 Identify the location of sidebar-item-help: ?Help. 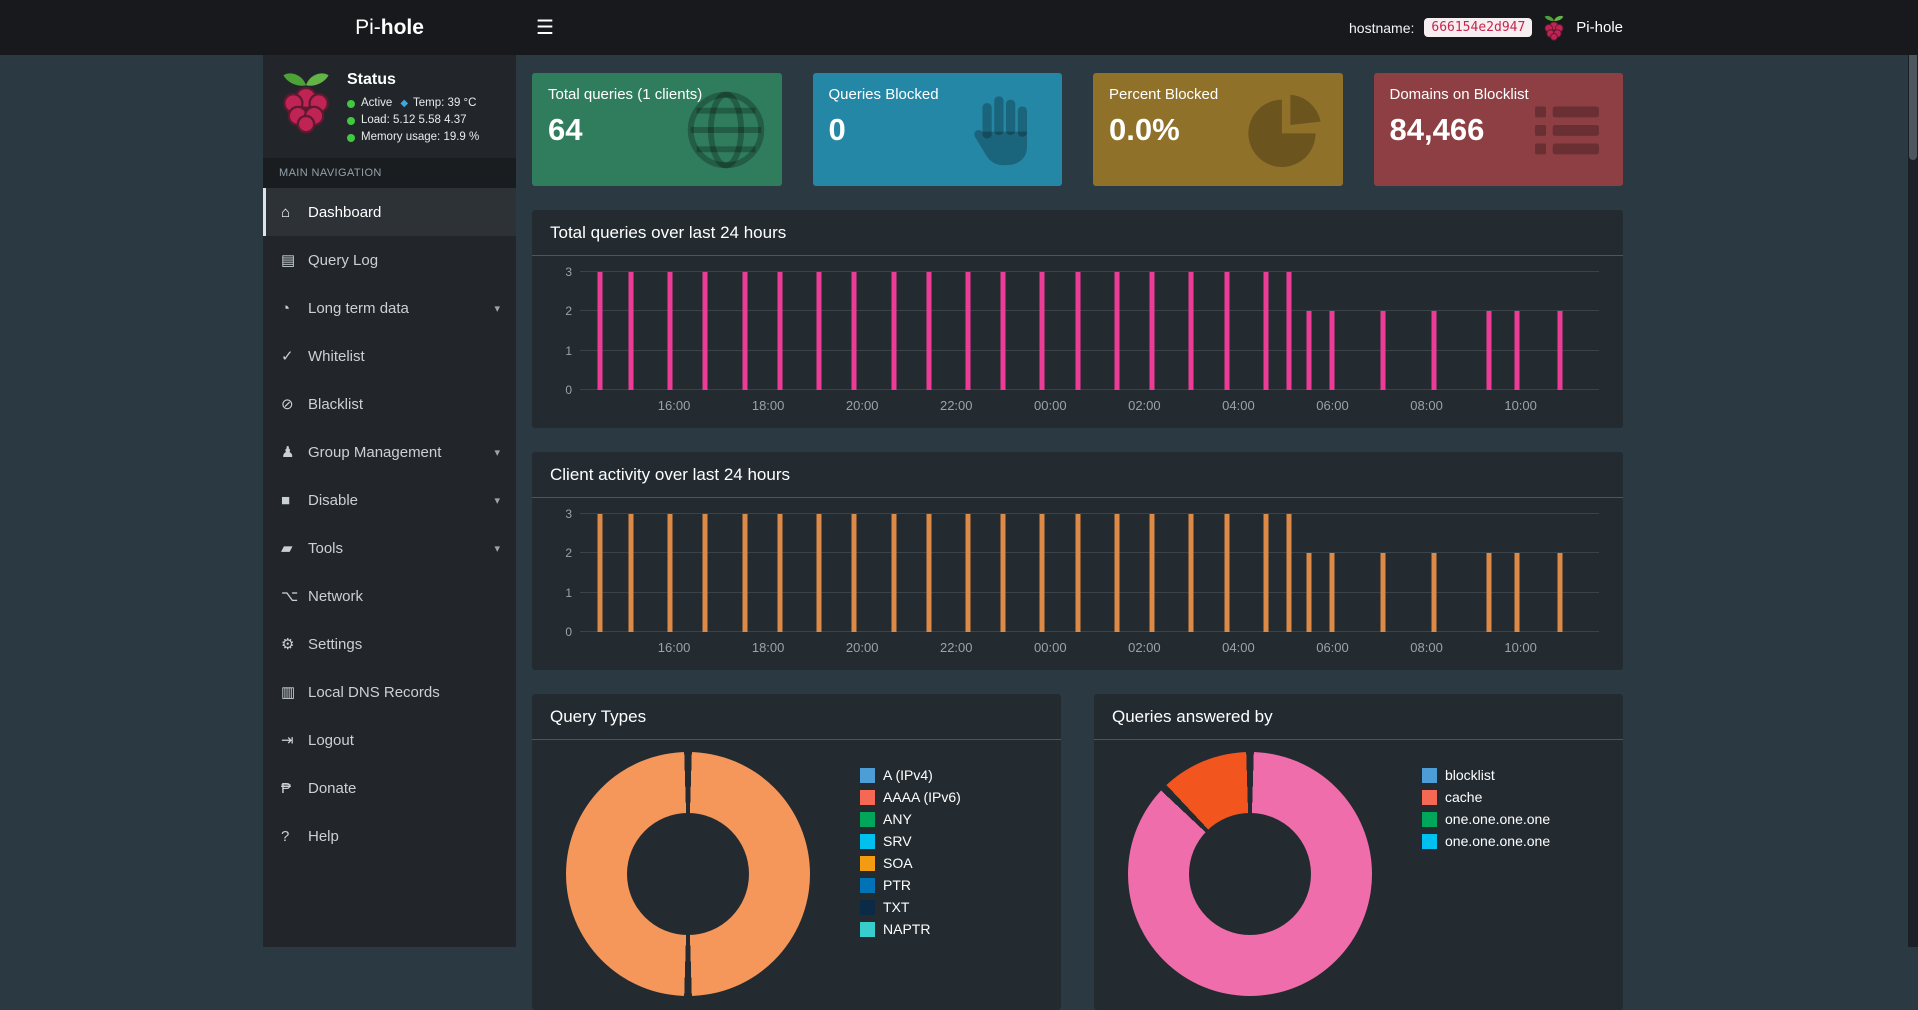
(389, 836).